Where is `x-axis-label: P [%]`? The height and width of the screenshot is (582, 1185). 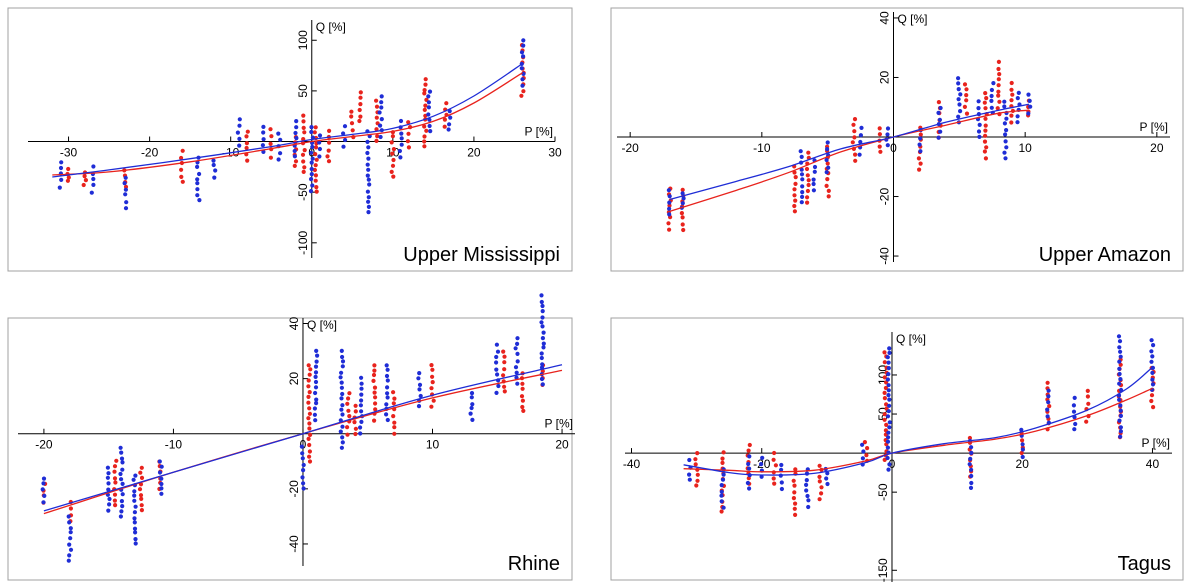
x-axis-label: P [%] is located at coordinates (1154, 127).